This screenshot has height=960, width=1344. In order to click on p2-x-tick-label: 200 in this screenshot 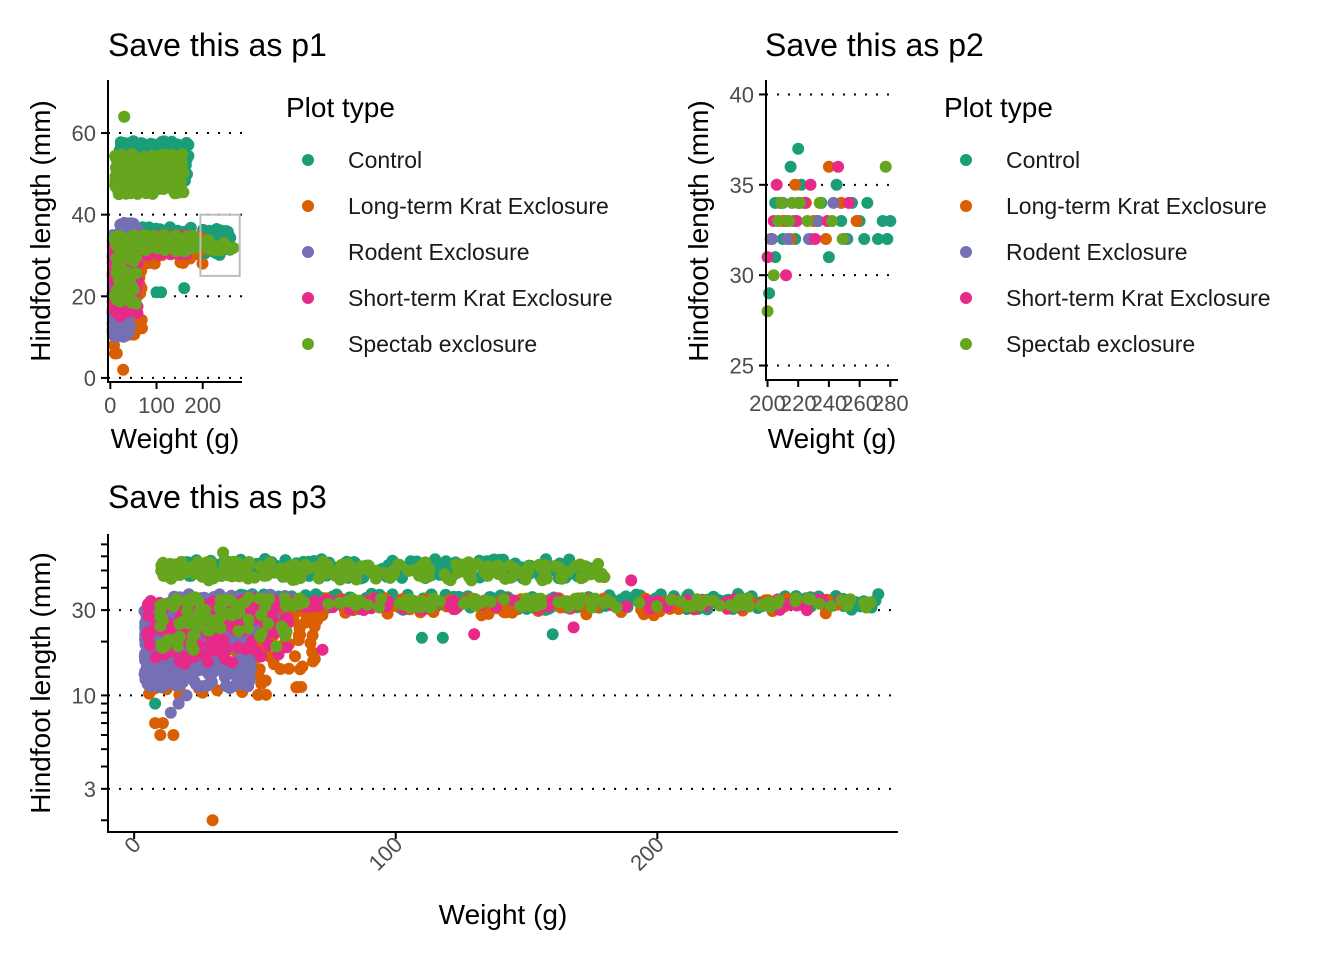, I will do `click(767, 403)`.